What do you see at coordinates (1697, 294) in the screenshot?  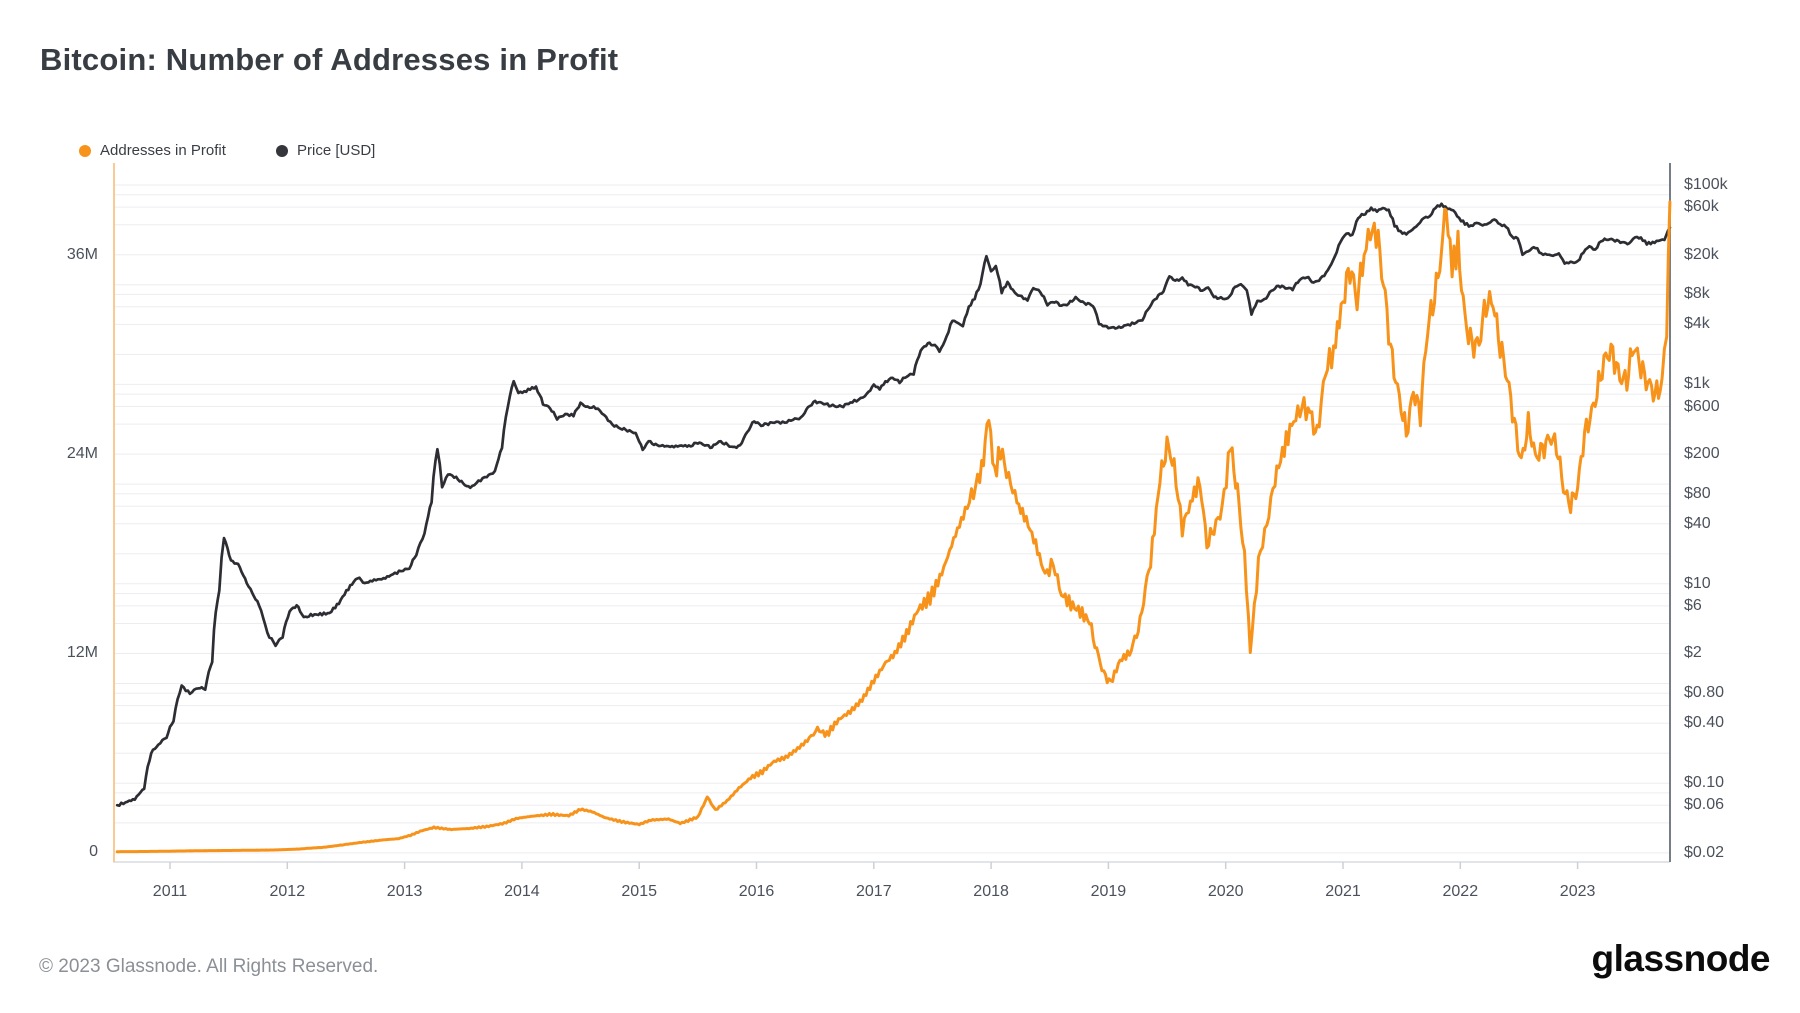 I see `right-axis-tick-label: $8k` at bounding box center [1697, 294].